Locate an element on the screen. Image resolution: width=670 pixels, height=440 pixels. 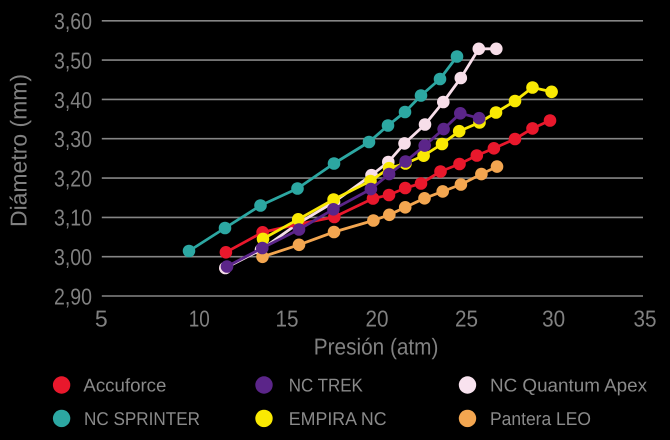
svg-text: NC Quantum Apex is located at coordinates (569, 385).